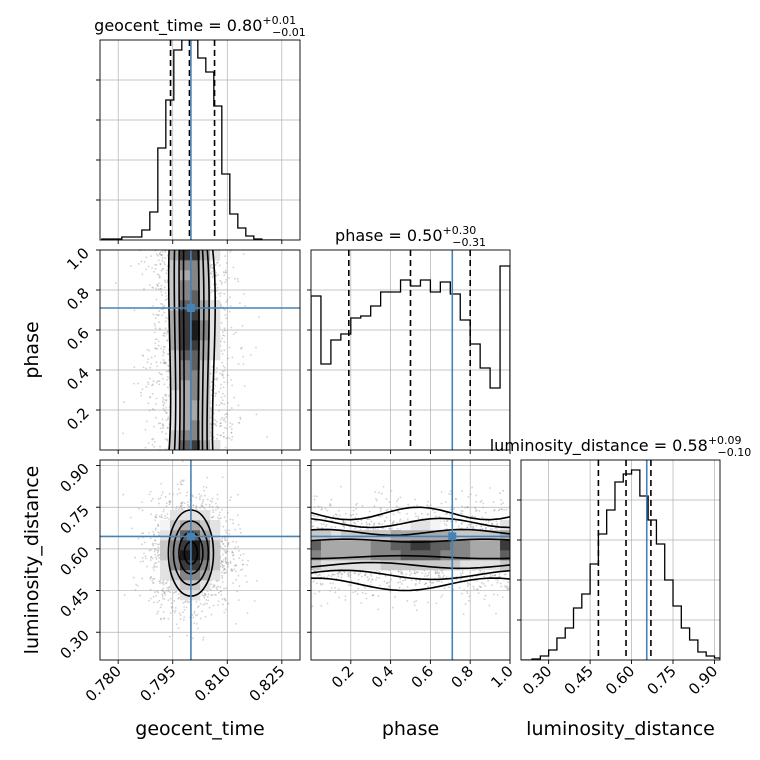 This screenshot has width=760, height=760. What do you see at coordinates (32, 560) in the screenshot?
I see `panel-geocent-time-luminosity-distance-ylabel: luminosity_distance` at bounding box center [32, 560].